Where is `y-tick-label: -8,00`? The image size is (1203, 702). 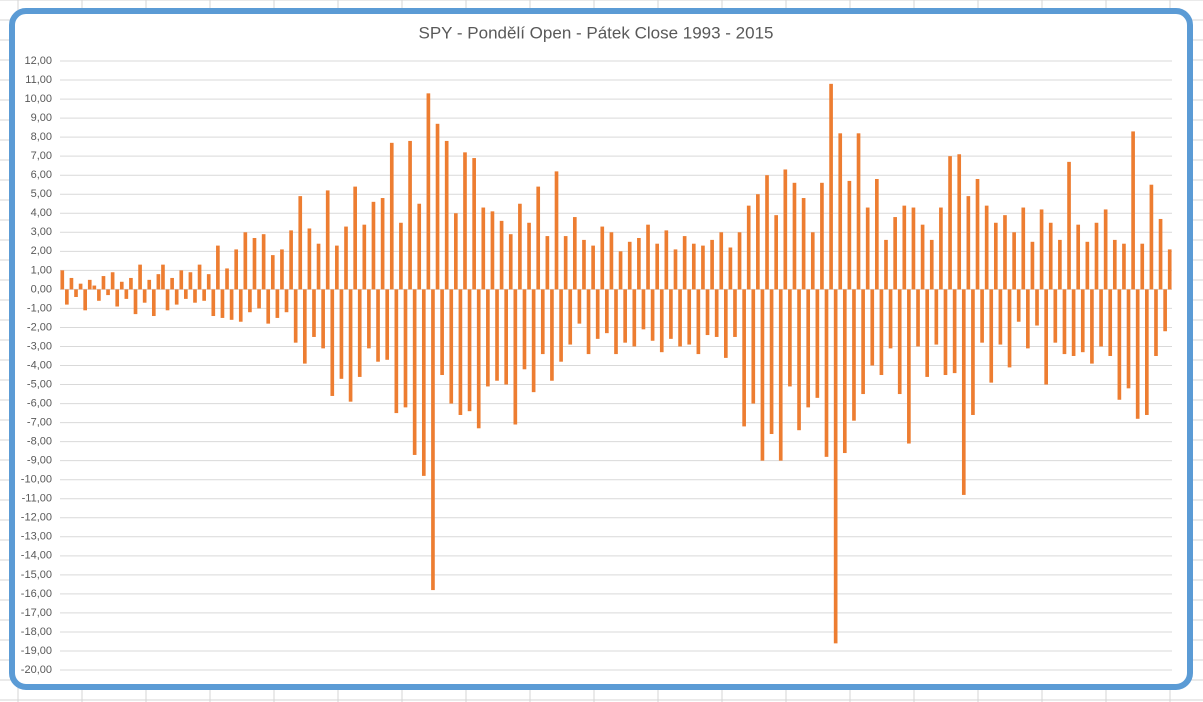 y-tick-label: -8,00 is located at coordinates (39, 442).